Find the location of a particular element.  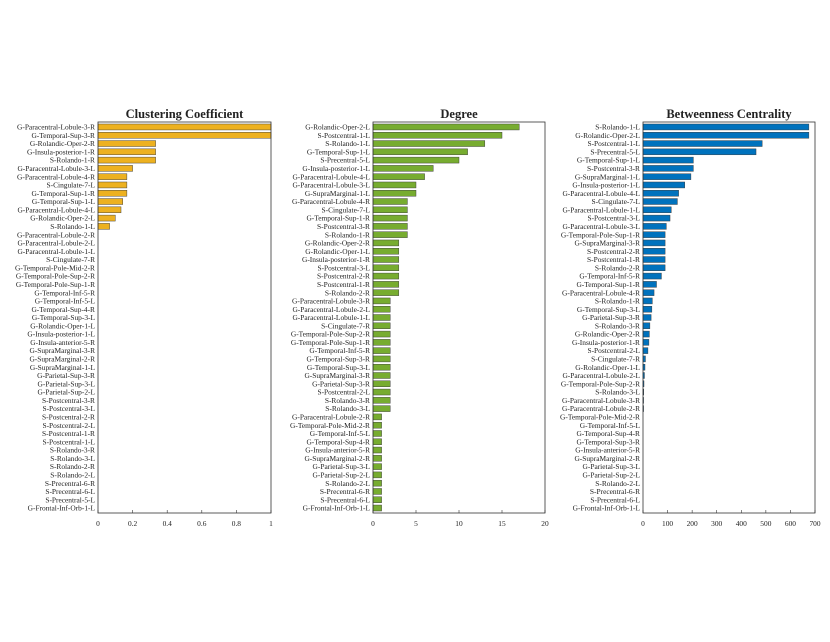

category-label: S-Rolando-1-R is located at coordinates (72, 160).